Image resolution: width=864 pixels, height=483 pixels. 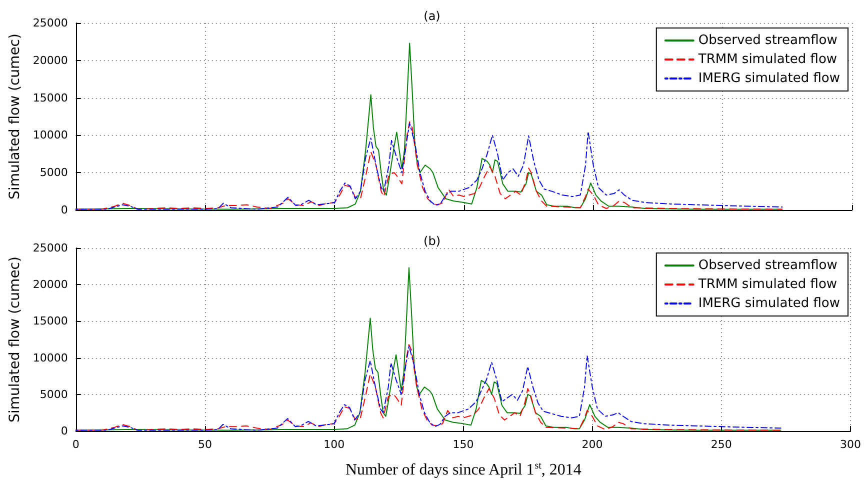 What do you see at coordinates (850, 444) in the screenshot?
I see `x-tick-label: 300` at bounding box center [850, 444].